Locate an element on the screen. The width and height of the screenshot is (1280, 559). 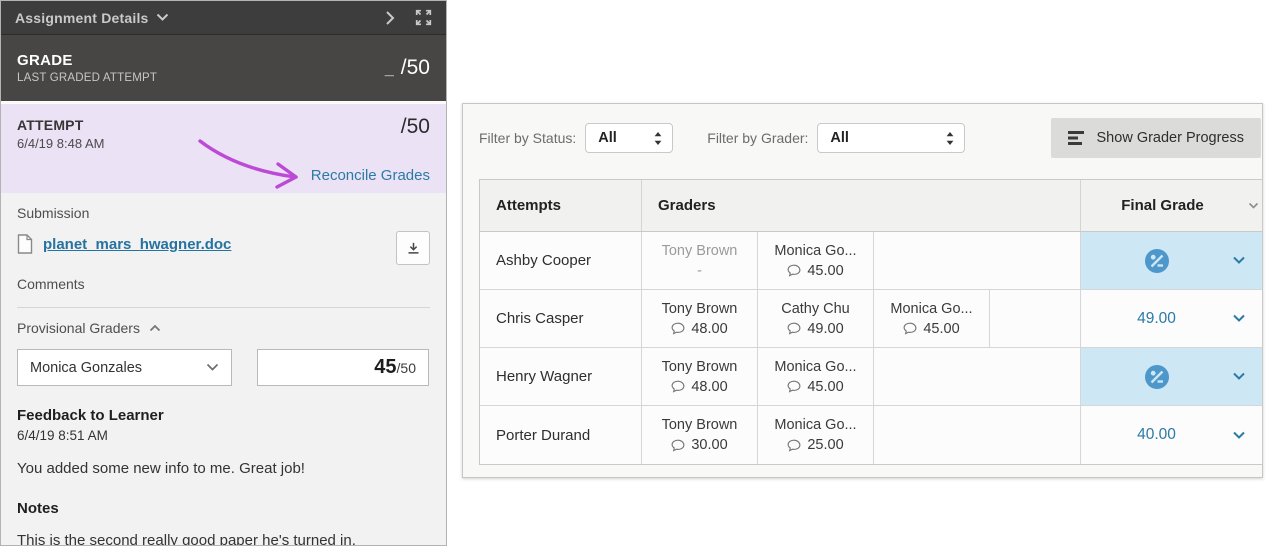
grade-score-placeholder: _ is located at coordinates (389, 69).